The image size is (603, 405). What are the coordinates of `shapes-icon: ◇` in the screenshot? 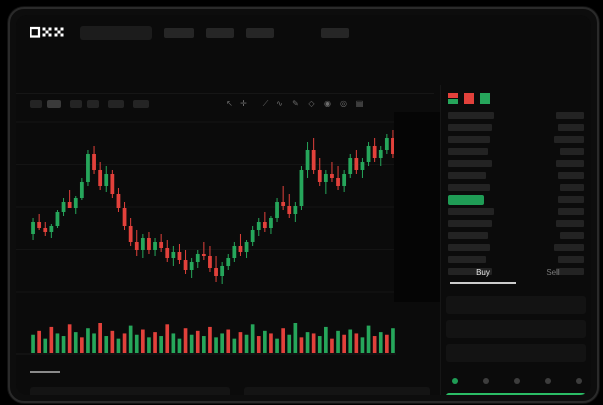 It's located at (311, 103).